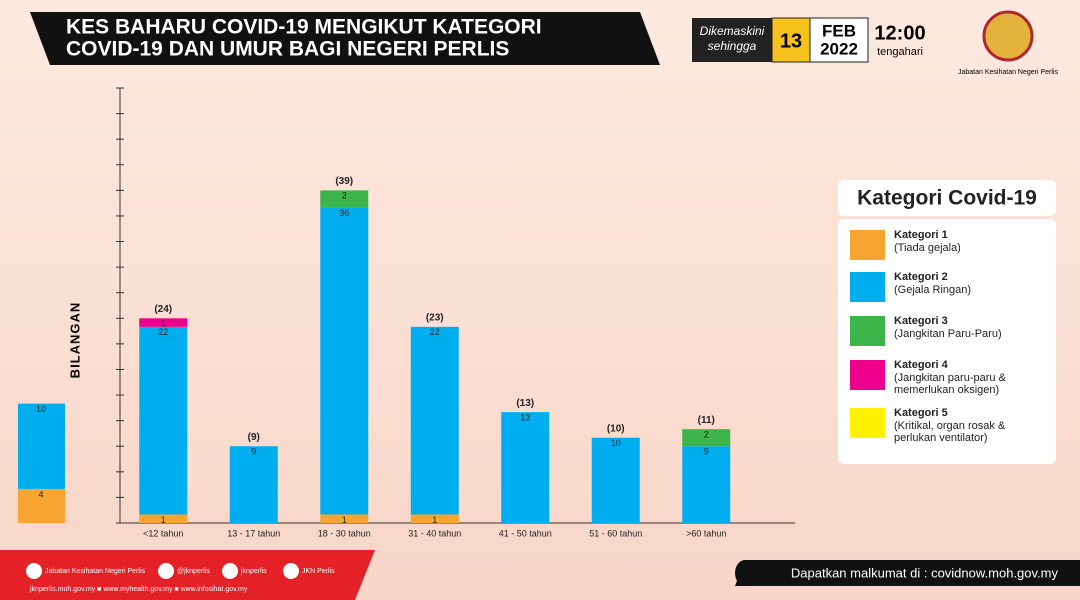 The image size is (1080, 600). Describe the element at coordinates (253, 571) in the screenshot. I see `social-text: jknperlis` at that location.